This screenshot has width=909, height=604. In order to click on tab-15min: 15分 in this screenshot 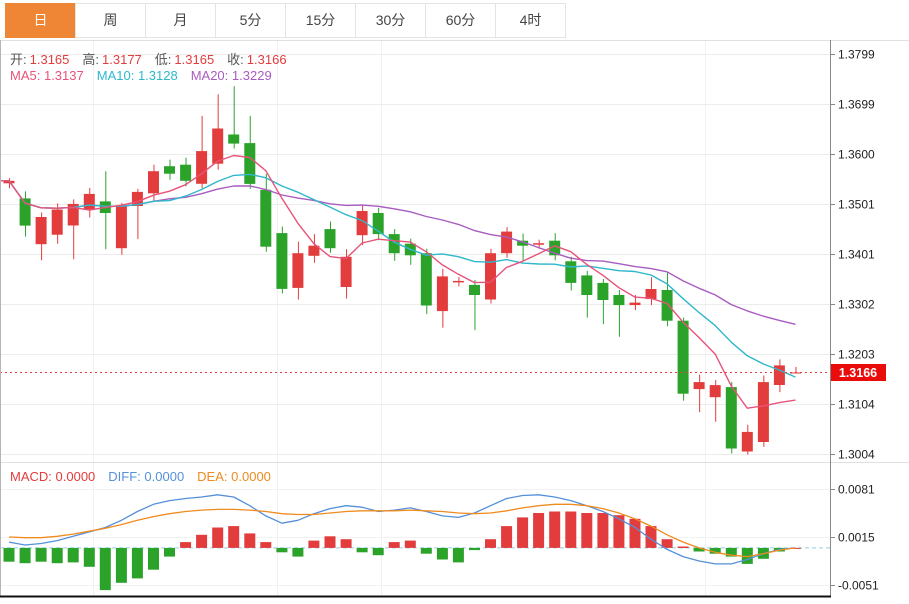, I will do `click(320, 20)`.